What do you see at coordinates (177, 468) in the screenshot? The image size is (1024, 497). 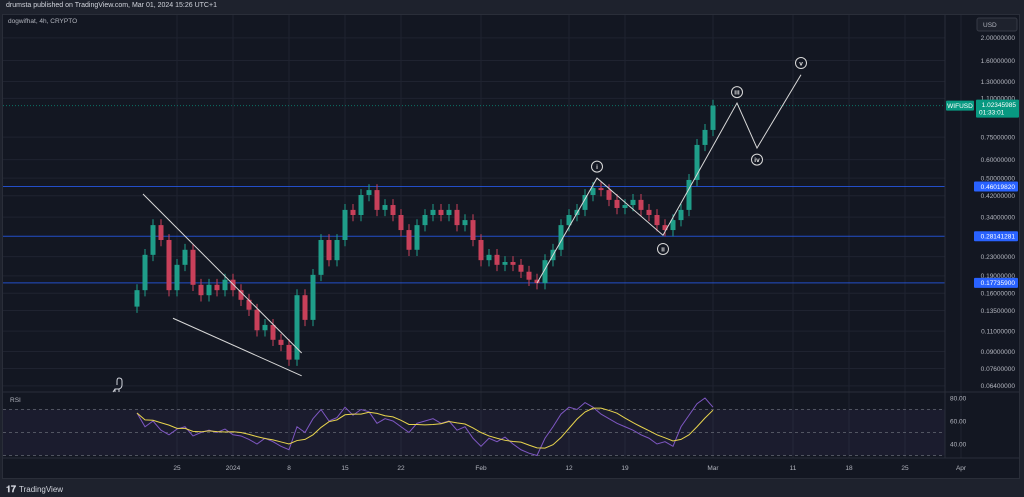 I see `x-tick-label: 25` at bounding box center [177, 468].